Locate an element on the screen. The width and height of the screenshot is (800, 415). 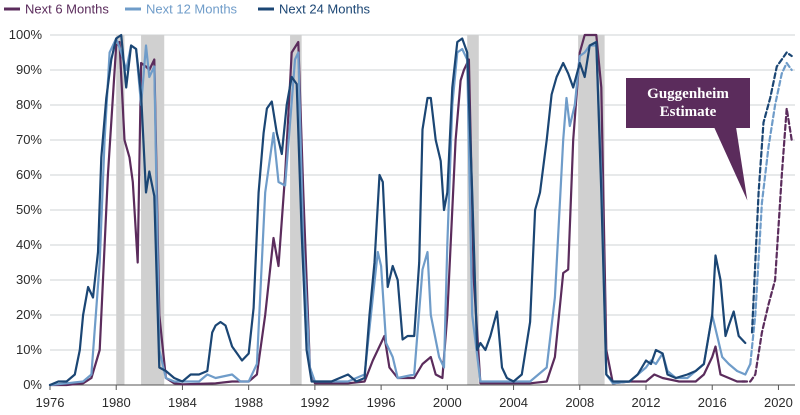
y-tick-label-60: 60% is located at coordinates (29, 174).